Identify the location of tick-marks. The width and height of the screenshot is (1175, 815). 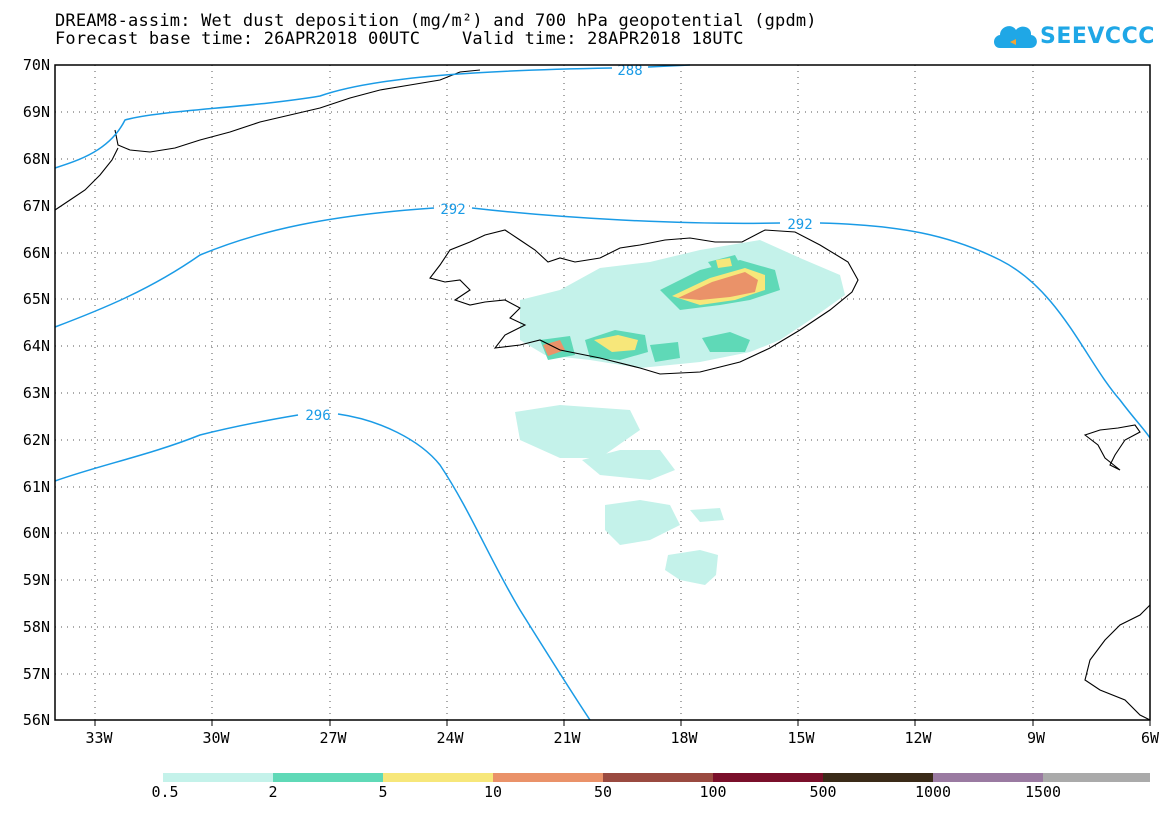
(622, 723).